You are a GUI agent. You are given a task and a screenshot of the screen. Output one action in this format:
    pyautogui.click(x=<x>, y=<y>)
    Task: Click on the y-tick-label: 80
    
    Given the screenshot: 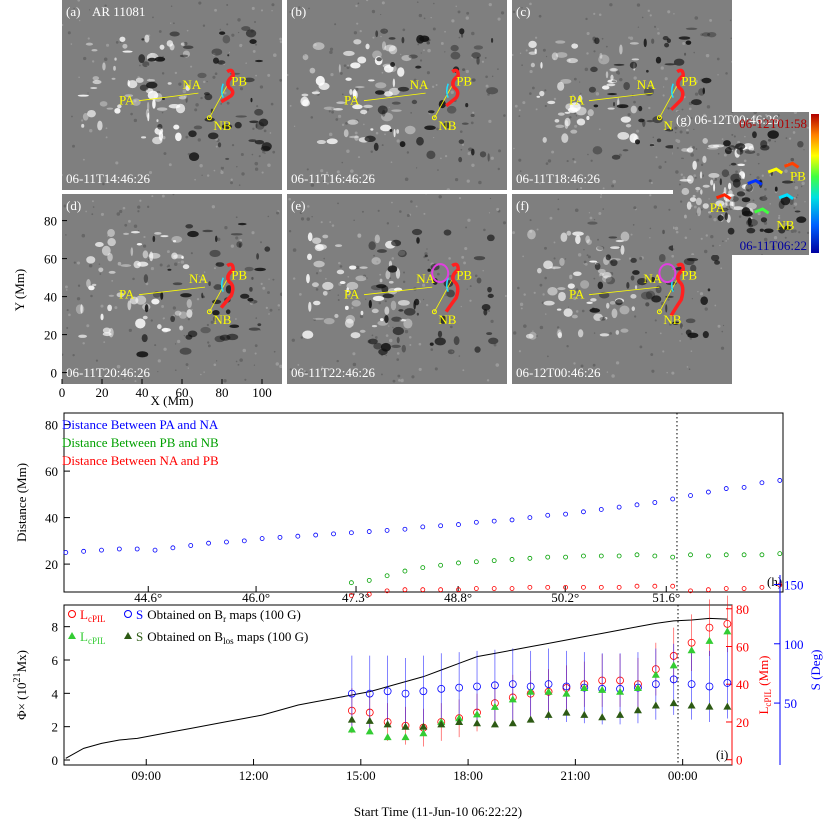 What is the action you would take?
    pyautogui.click(x=51, y=425)
    